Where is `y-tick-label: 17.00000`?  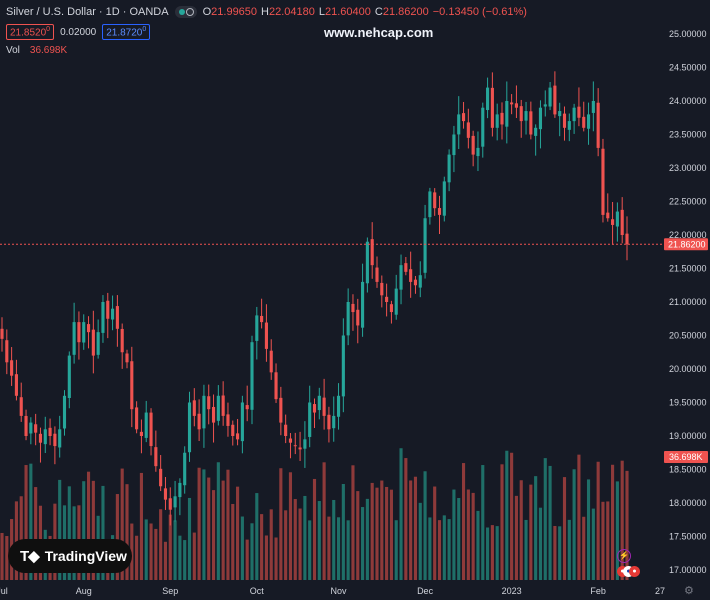 y-tick-label: 17.00000 is located at coordinates (688, 570).